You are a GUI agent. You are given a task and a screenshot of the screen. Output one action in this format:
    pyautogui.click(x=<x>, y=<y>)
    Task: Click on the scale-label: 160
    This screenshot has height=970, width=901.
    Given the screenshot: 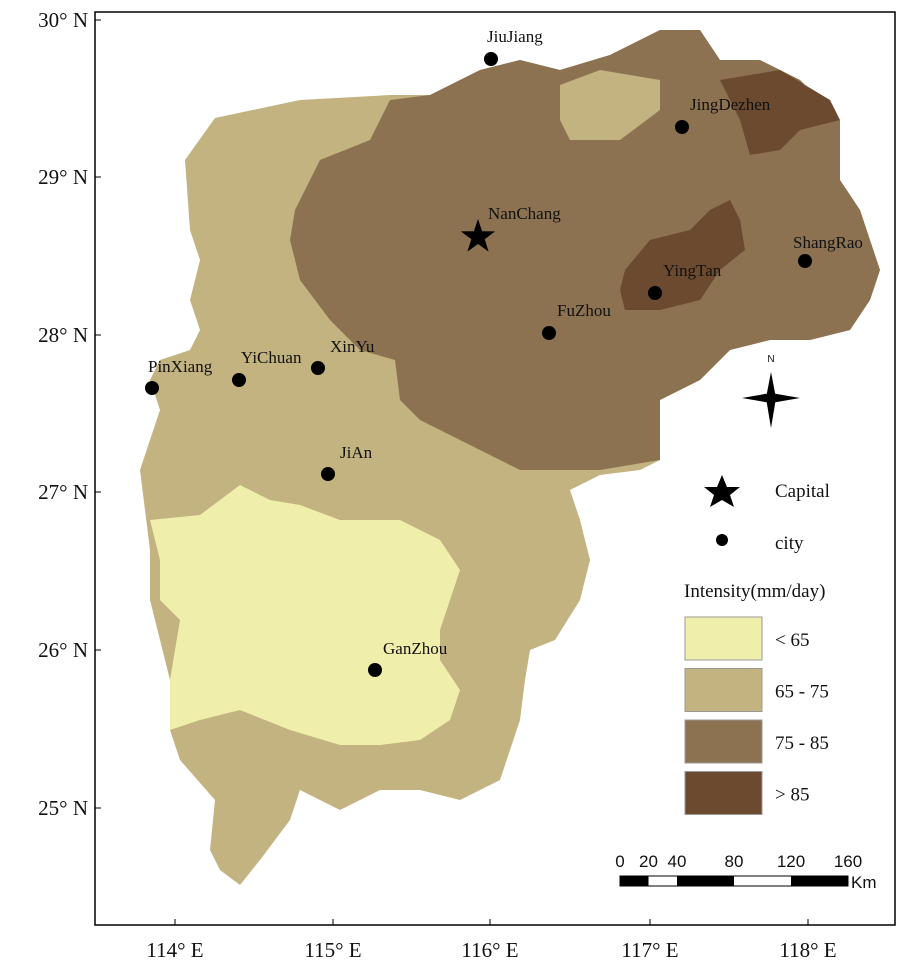 What is the action you would take?
    pyautogui.click(x=848, y=861)
    